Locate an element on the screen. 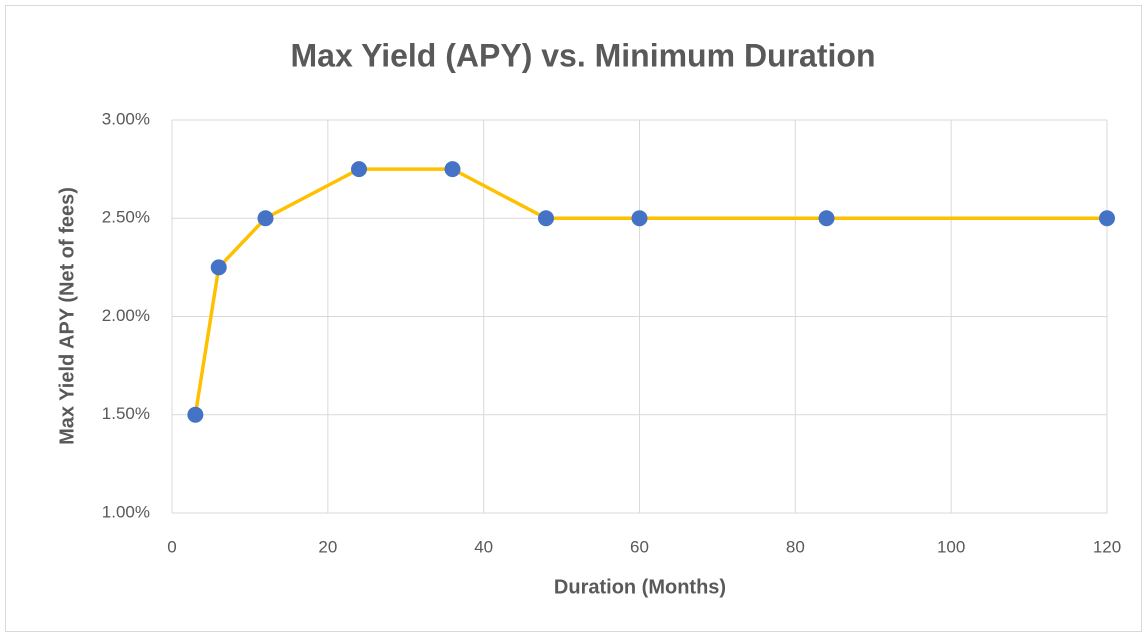 The width and height of the screenshot is (1147, 642). x-tick-label: 80 is located at coordinates (795, 546).